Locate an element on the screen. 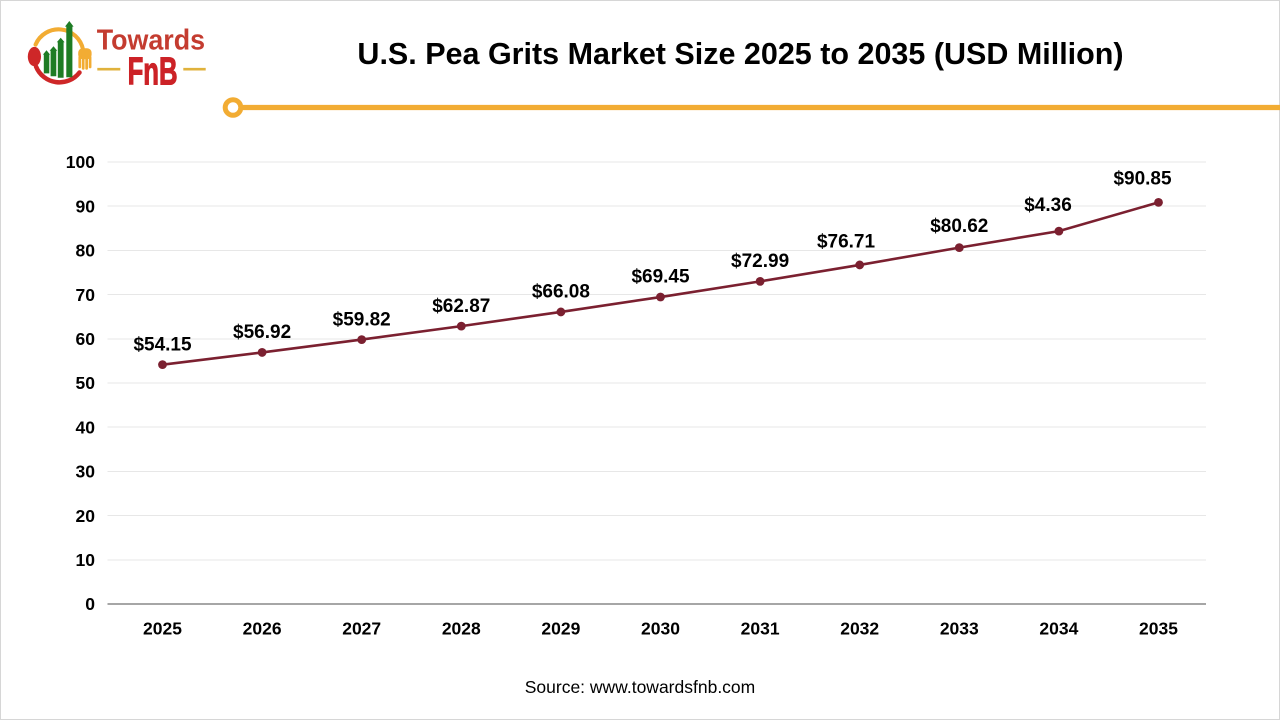 The image size is (1280, 720). svg-text: 2034 is located at coordinates (1058, 629).